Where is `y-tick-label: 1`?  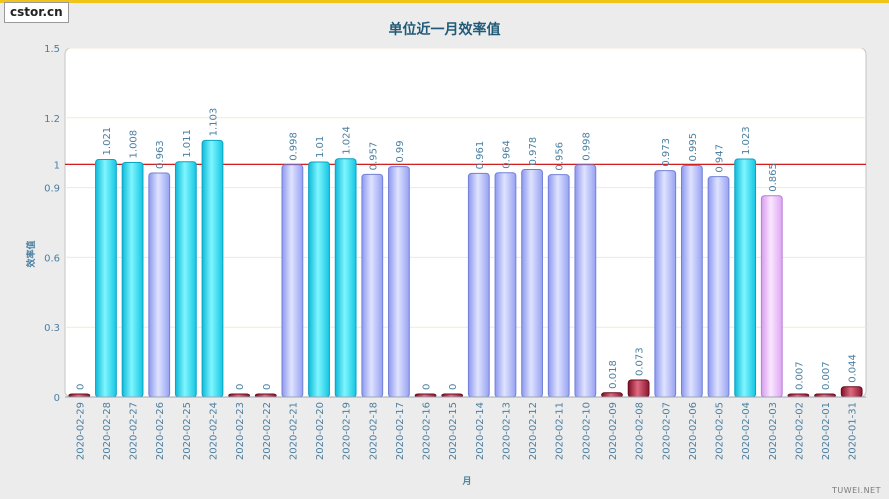
y-tick-label: 1 is located at coordinates (57, 165).